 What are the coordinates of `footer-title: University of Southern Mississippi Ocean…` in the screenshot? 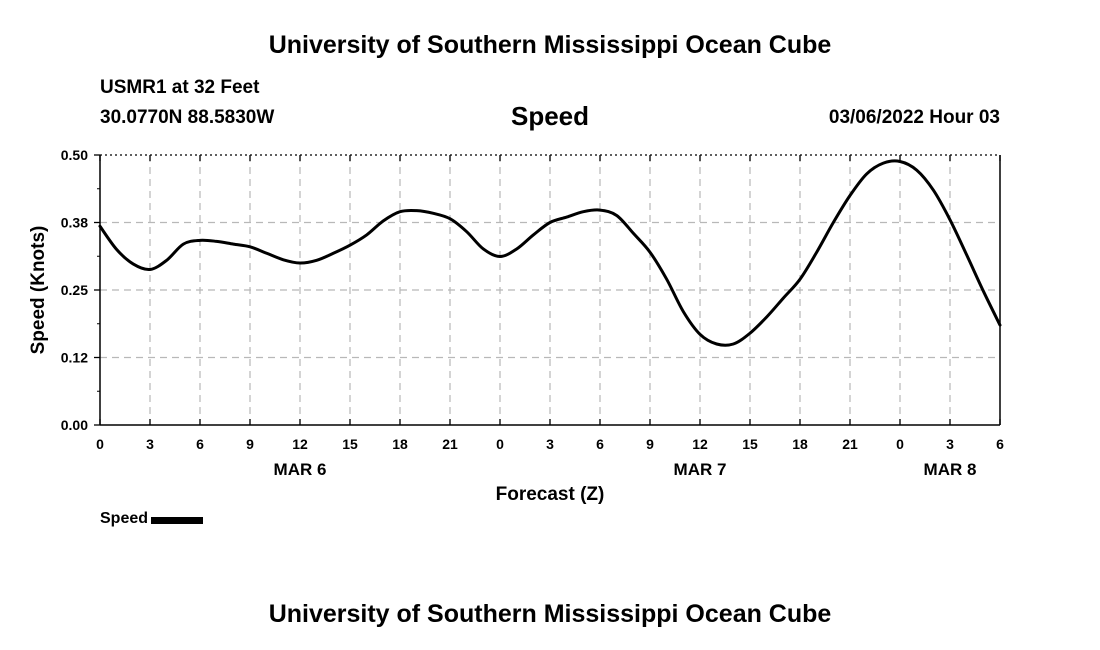 It's located at (550, 614).